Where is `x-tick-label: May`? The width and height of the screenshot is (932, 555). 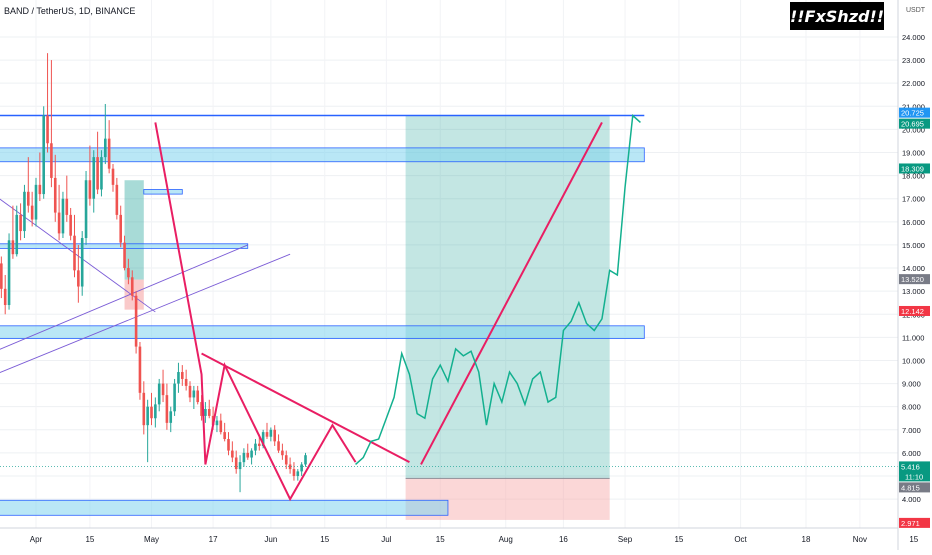 x-tick-label: May is located at coordinates (151, 539).